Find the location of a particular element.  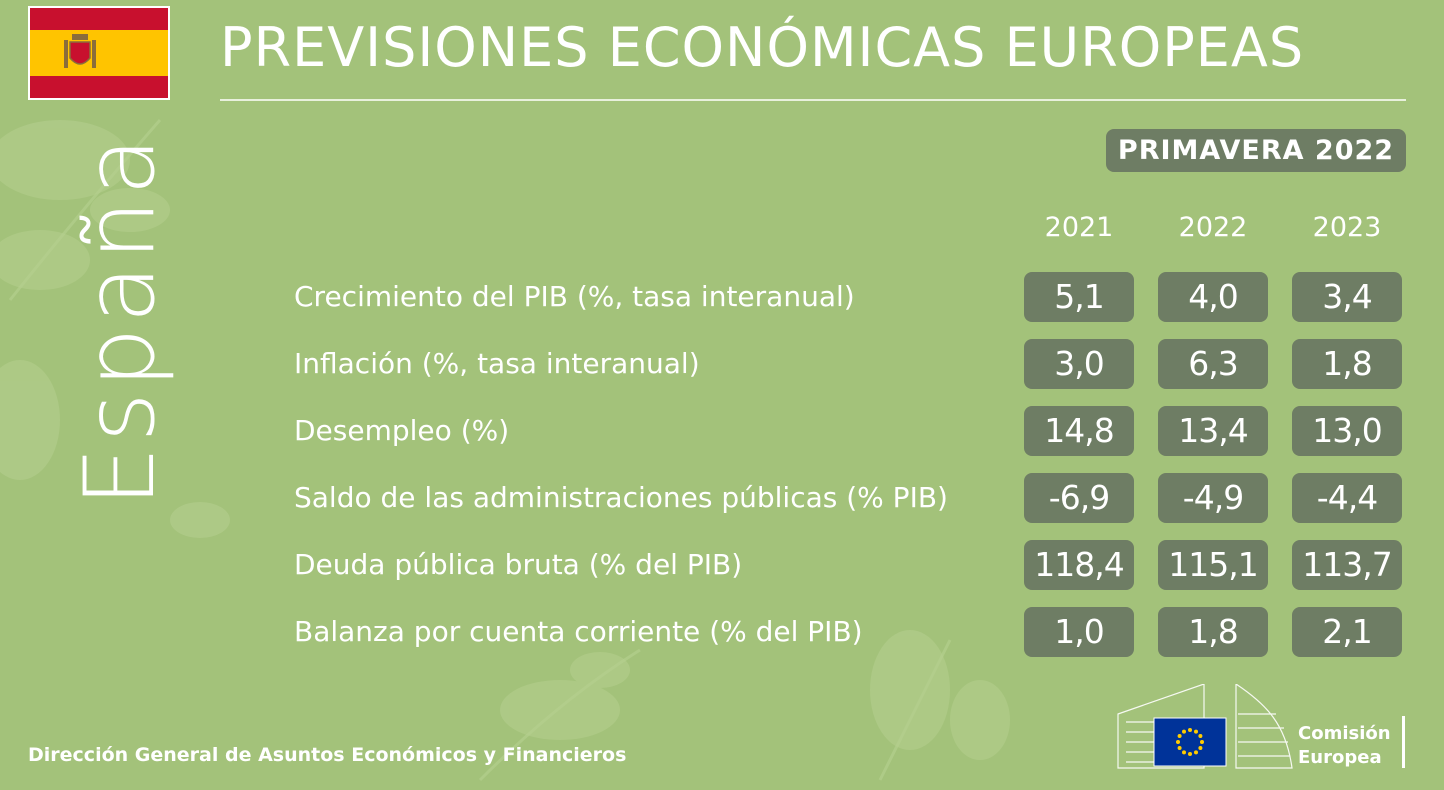

ec-logo-line2: Europea is located at coordinates (1340, 757).